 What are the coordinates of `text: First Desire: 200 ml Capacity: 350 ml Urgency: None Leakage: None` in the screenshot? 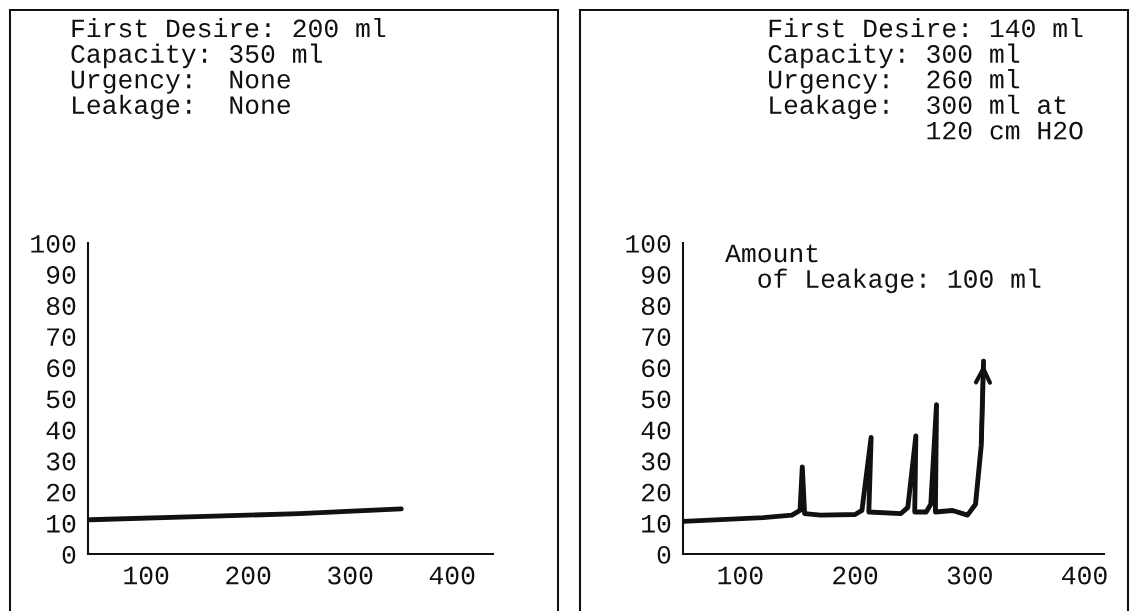 It's located at (228, 69).